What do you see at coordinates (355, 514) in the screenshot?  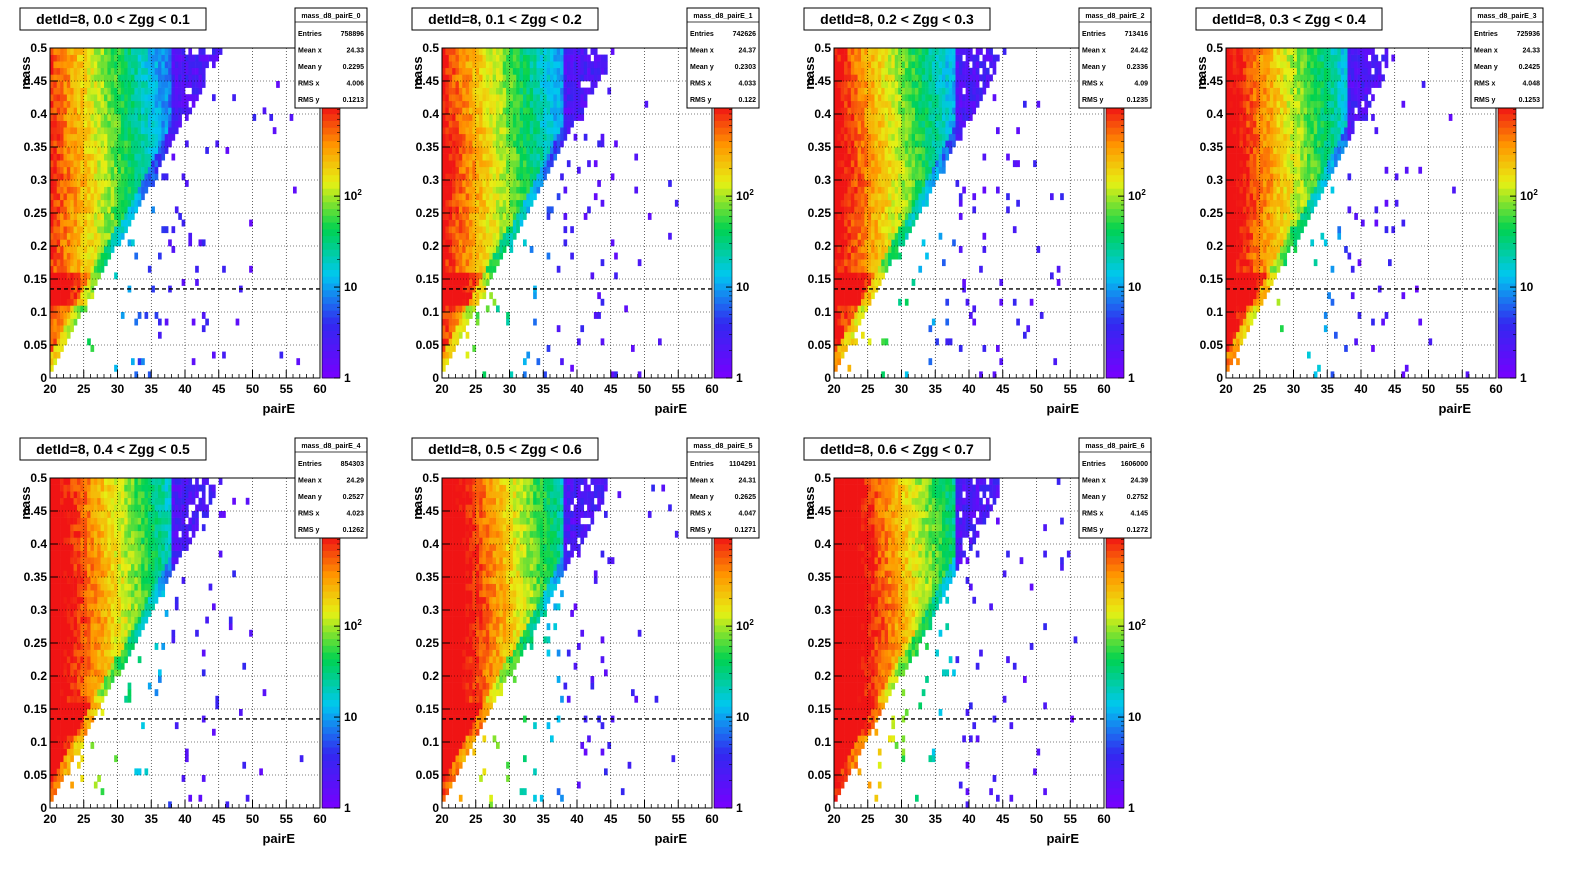 I see `stats-value: 4.023` at bounding box center [355, 514].